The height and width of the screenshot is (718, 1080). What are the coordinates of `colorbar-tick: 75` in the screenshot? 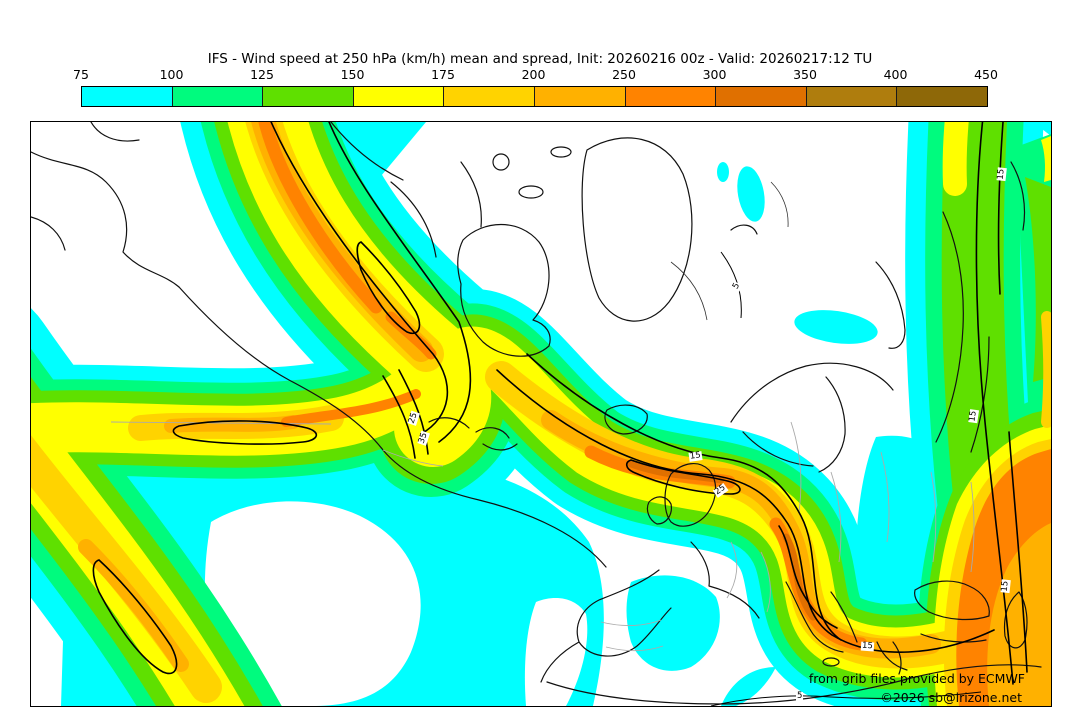 It's located at (81, 74).